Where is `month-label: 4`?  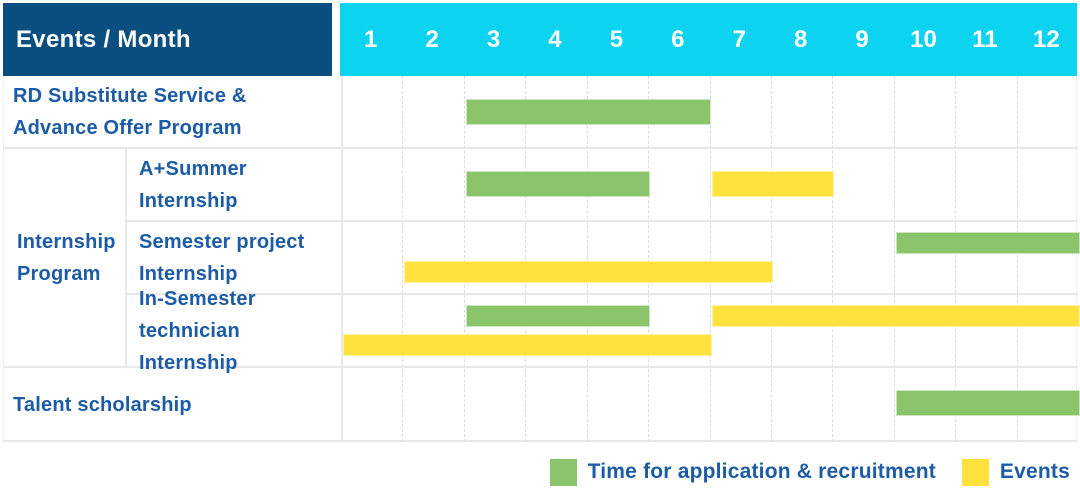 month-label: 4 is located at coordinates (555, 39).